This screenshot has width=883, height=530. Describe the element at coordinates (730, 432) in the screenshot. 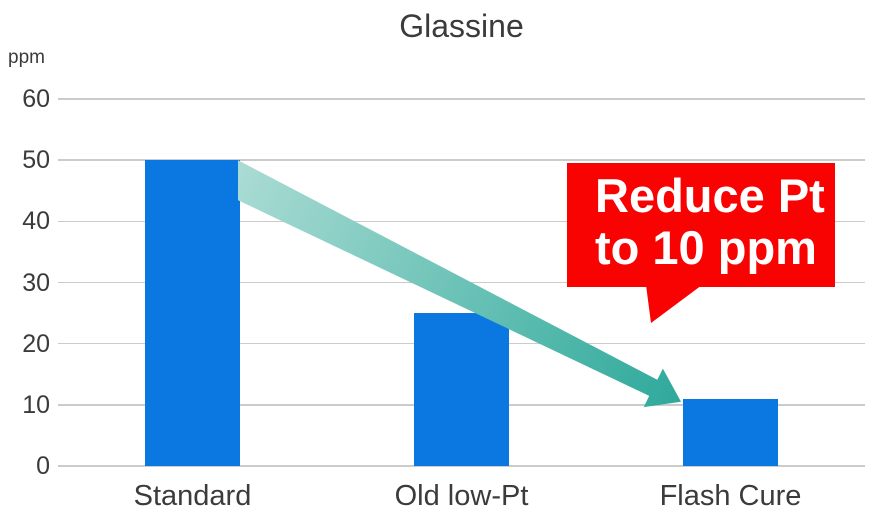

I see `bar-flash-cure` at that location.